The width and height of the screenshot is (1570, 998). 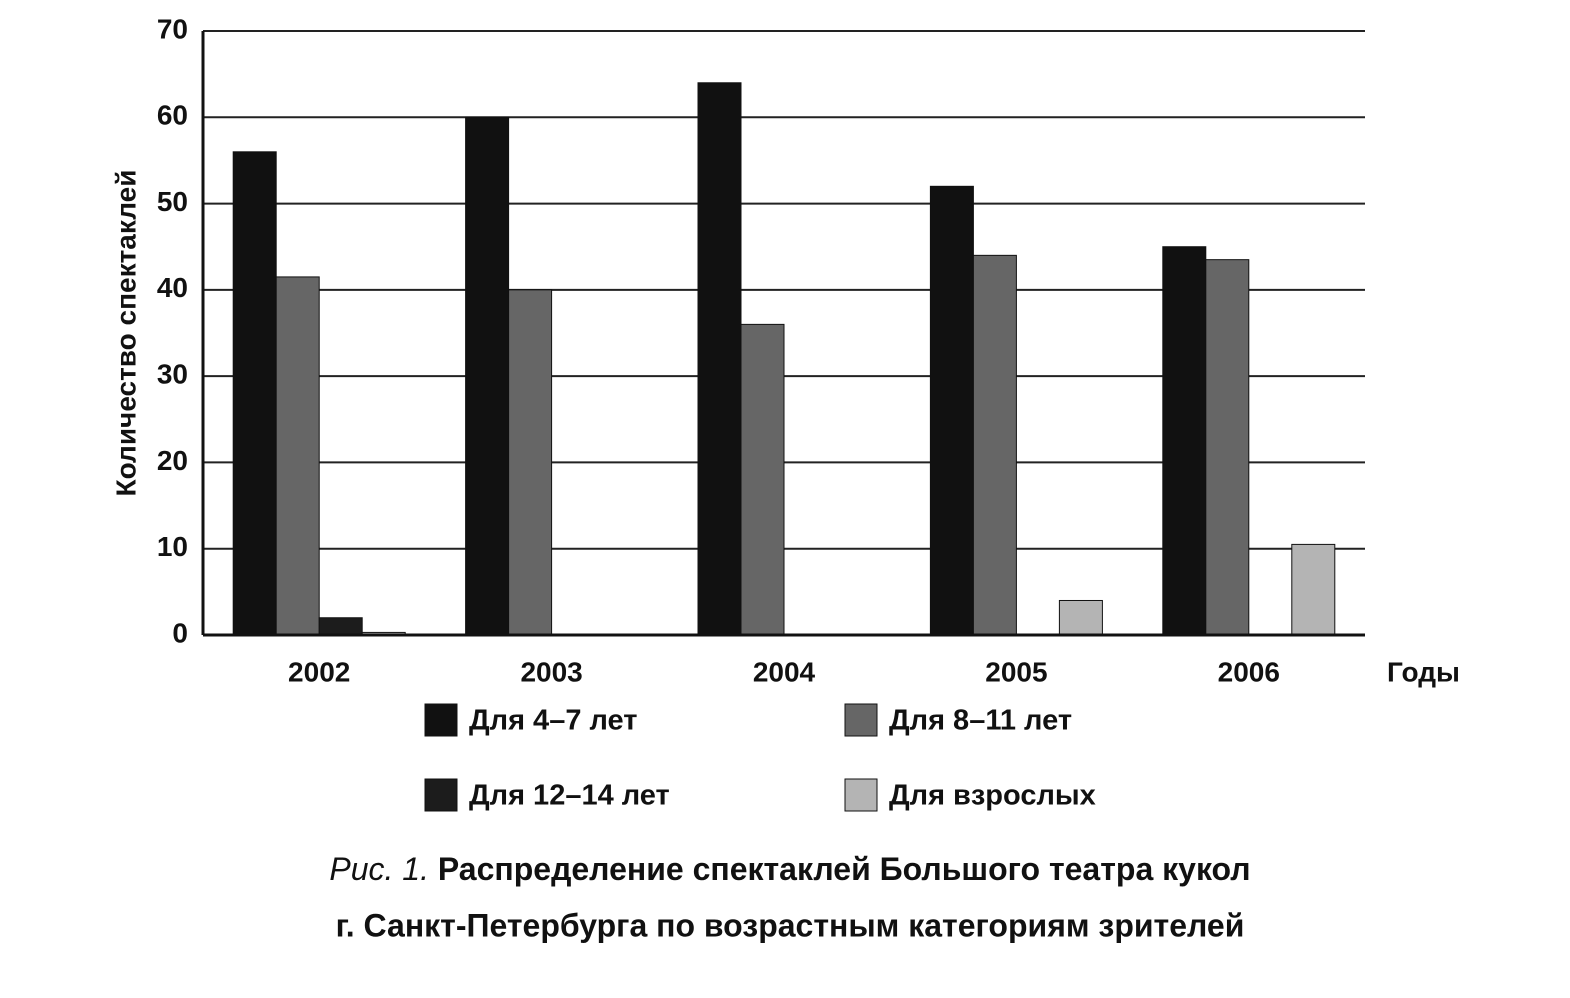 I want to click on legend-label: Для 8–11 лет, so click(x=980, y=721).